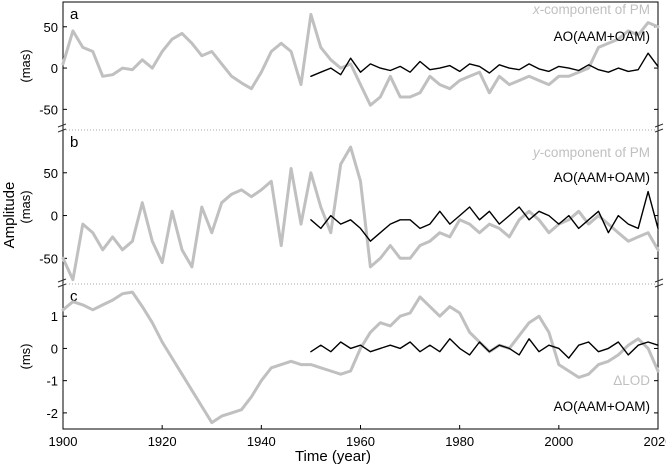 The image size is (666, 467). Describe the element at coordinates (162, 441) in the screenshot. I see `x-tick-label: 1920` at that location.